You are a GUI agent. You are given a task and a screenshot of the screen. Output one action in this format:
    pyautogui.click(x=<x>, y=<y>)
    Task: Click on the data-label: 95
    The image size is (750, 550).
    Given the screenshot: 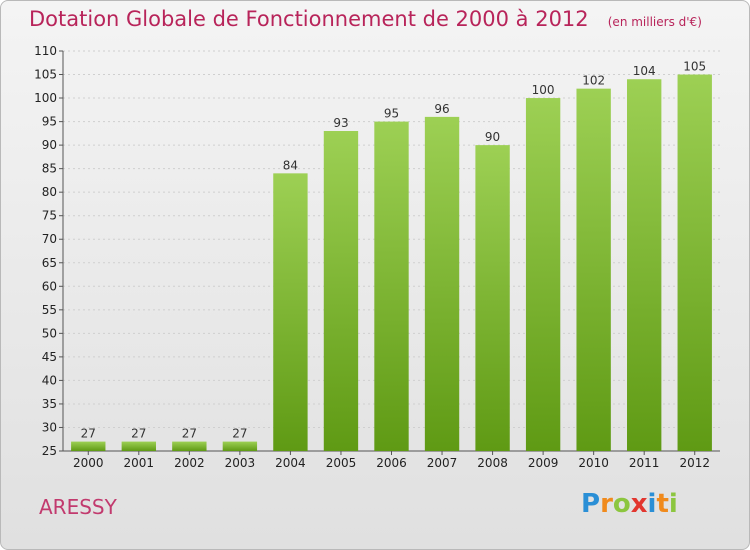 What is the action you would take?
    pyautogui.click(x=391, y=114)
    